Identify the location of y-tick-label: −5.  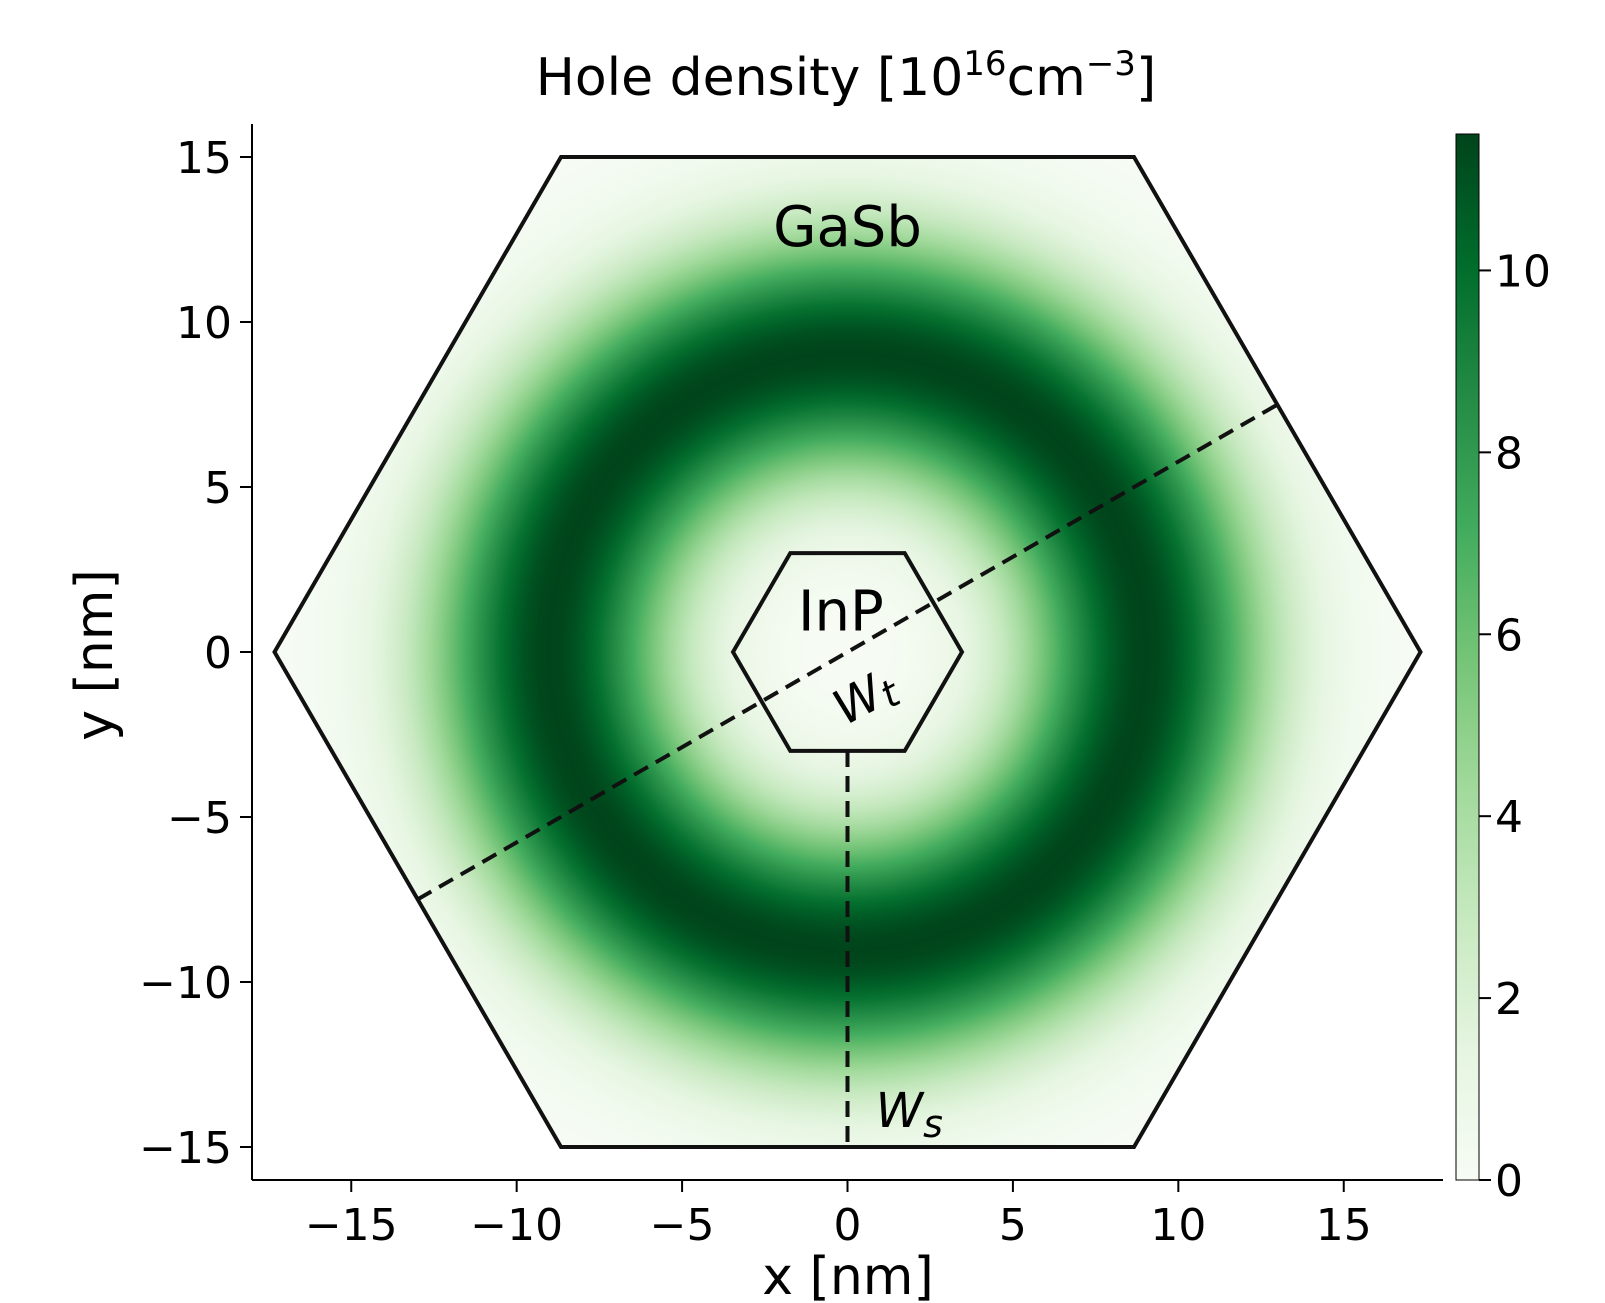
(199, 818).